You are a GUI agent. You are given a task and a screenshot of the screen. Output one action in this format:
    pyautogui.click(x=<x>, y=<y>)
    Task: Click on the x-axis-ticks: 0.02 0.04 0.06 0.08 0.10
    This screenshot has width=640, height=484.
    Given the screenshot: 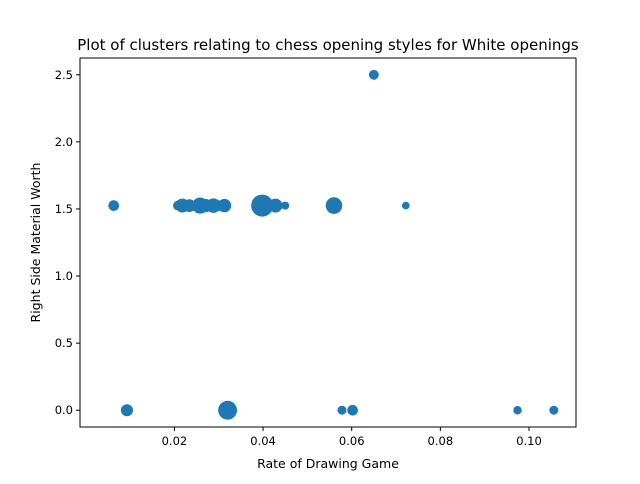 What is the action you would take?
    pyautogui.click(x=352, y=437)
    